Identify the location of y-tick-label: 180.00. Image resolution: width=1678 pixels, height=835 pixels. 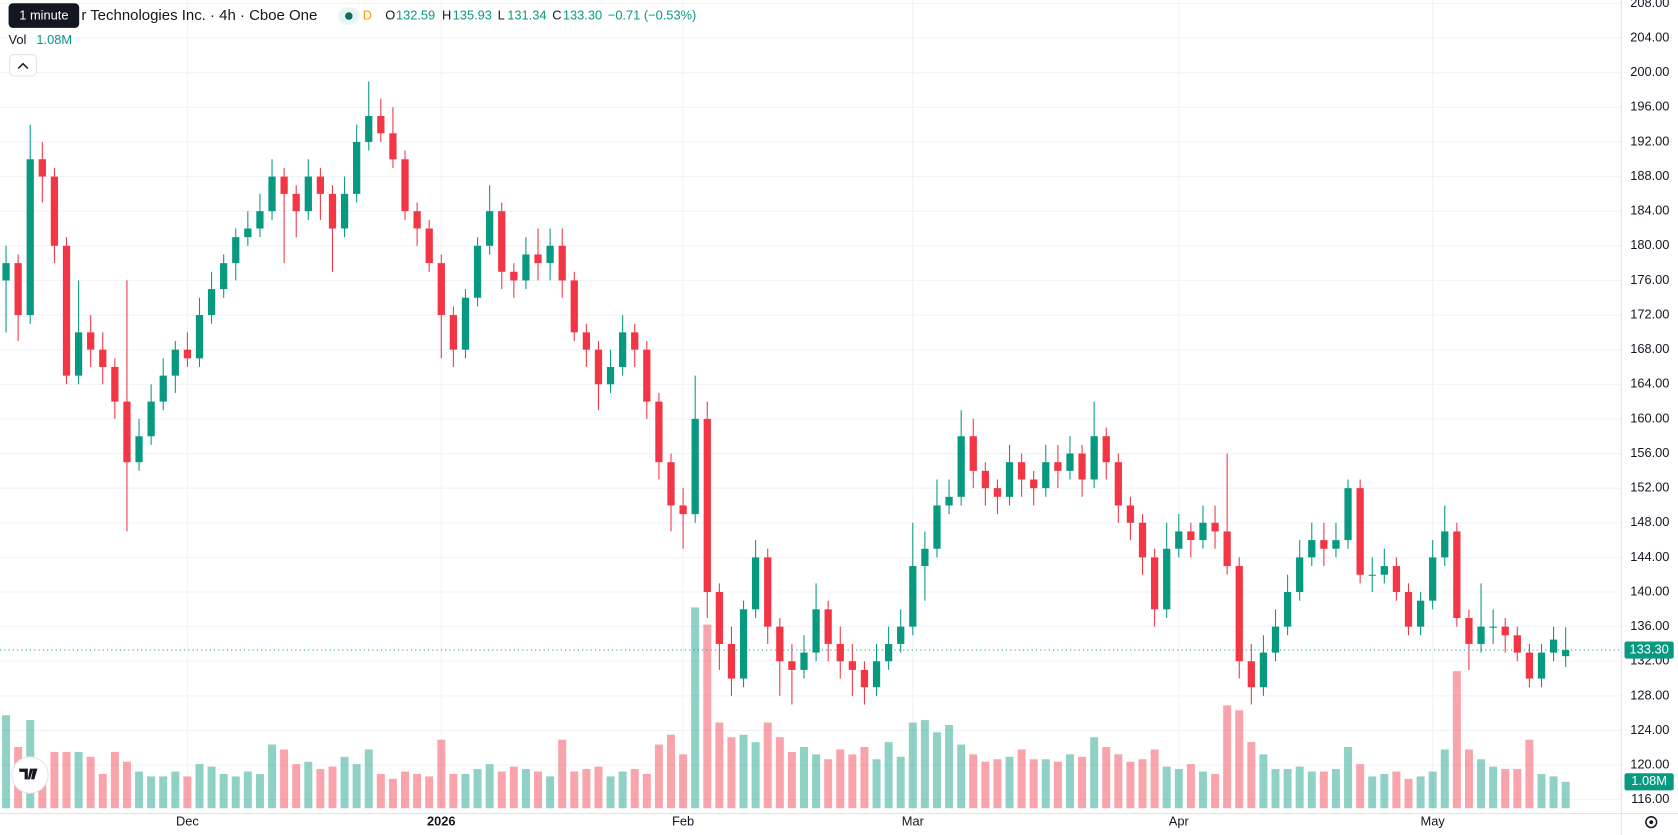
(1649, 244).